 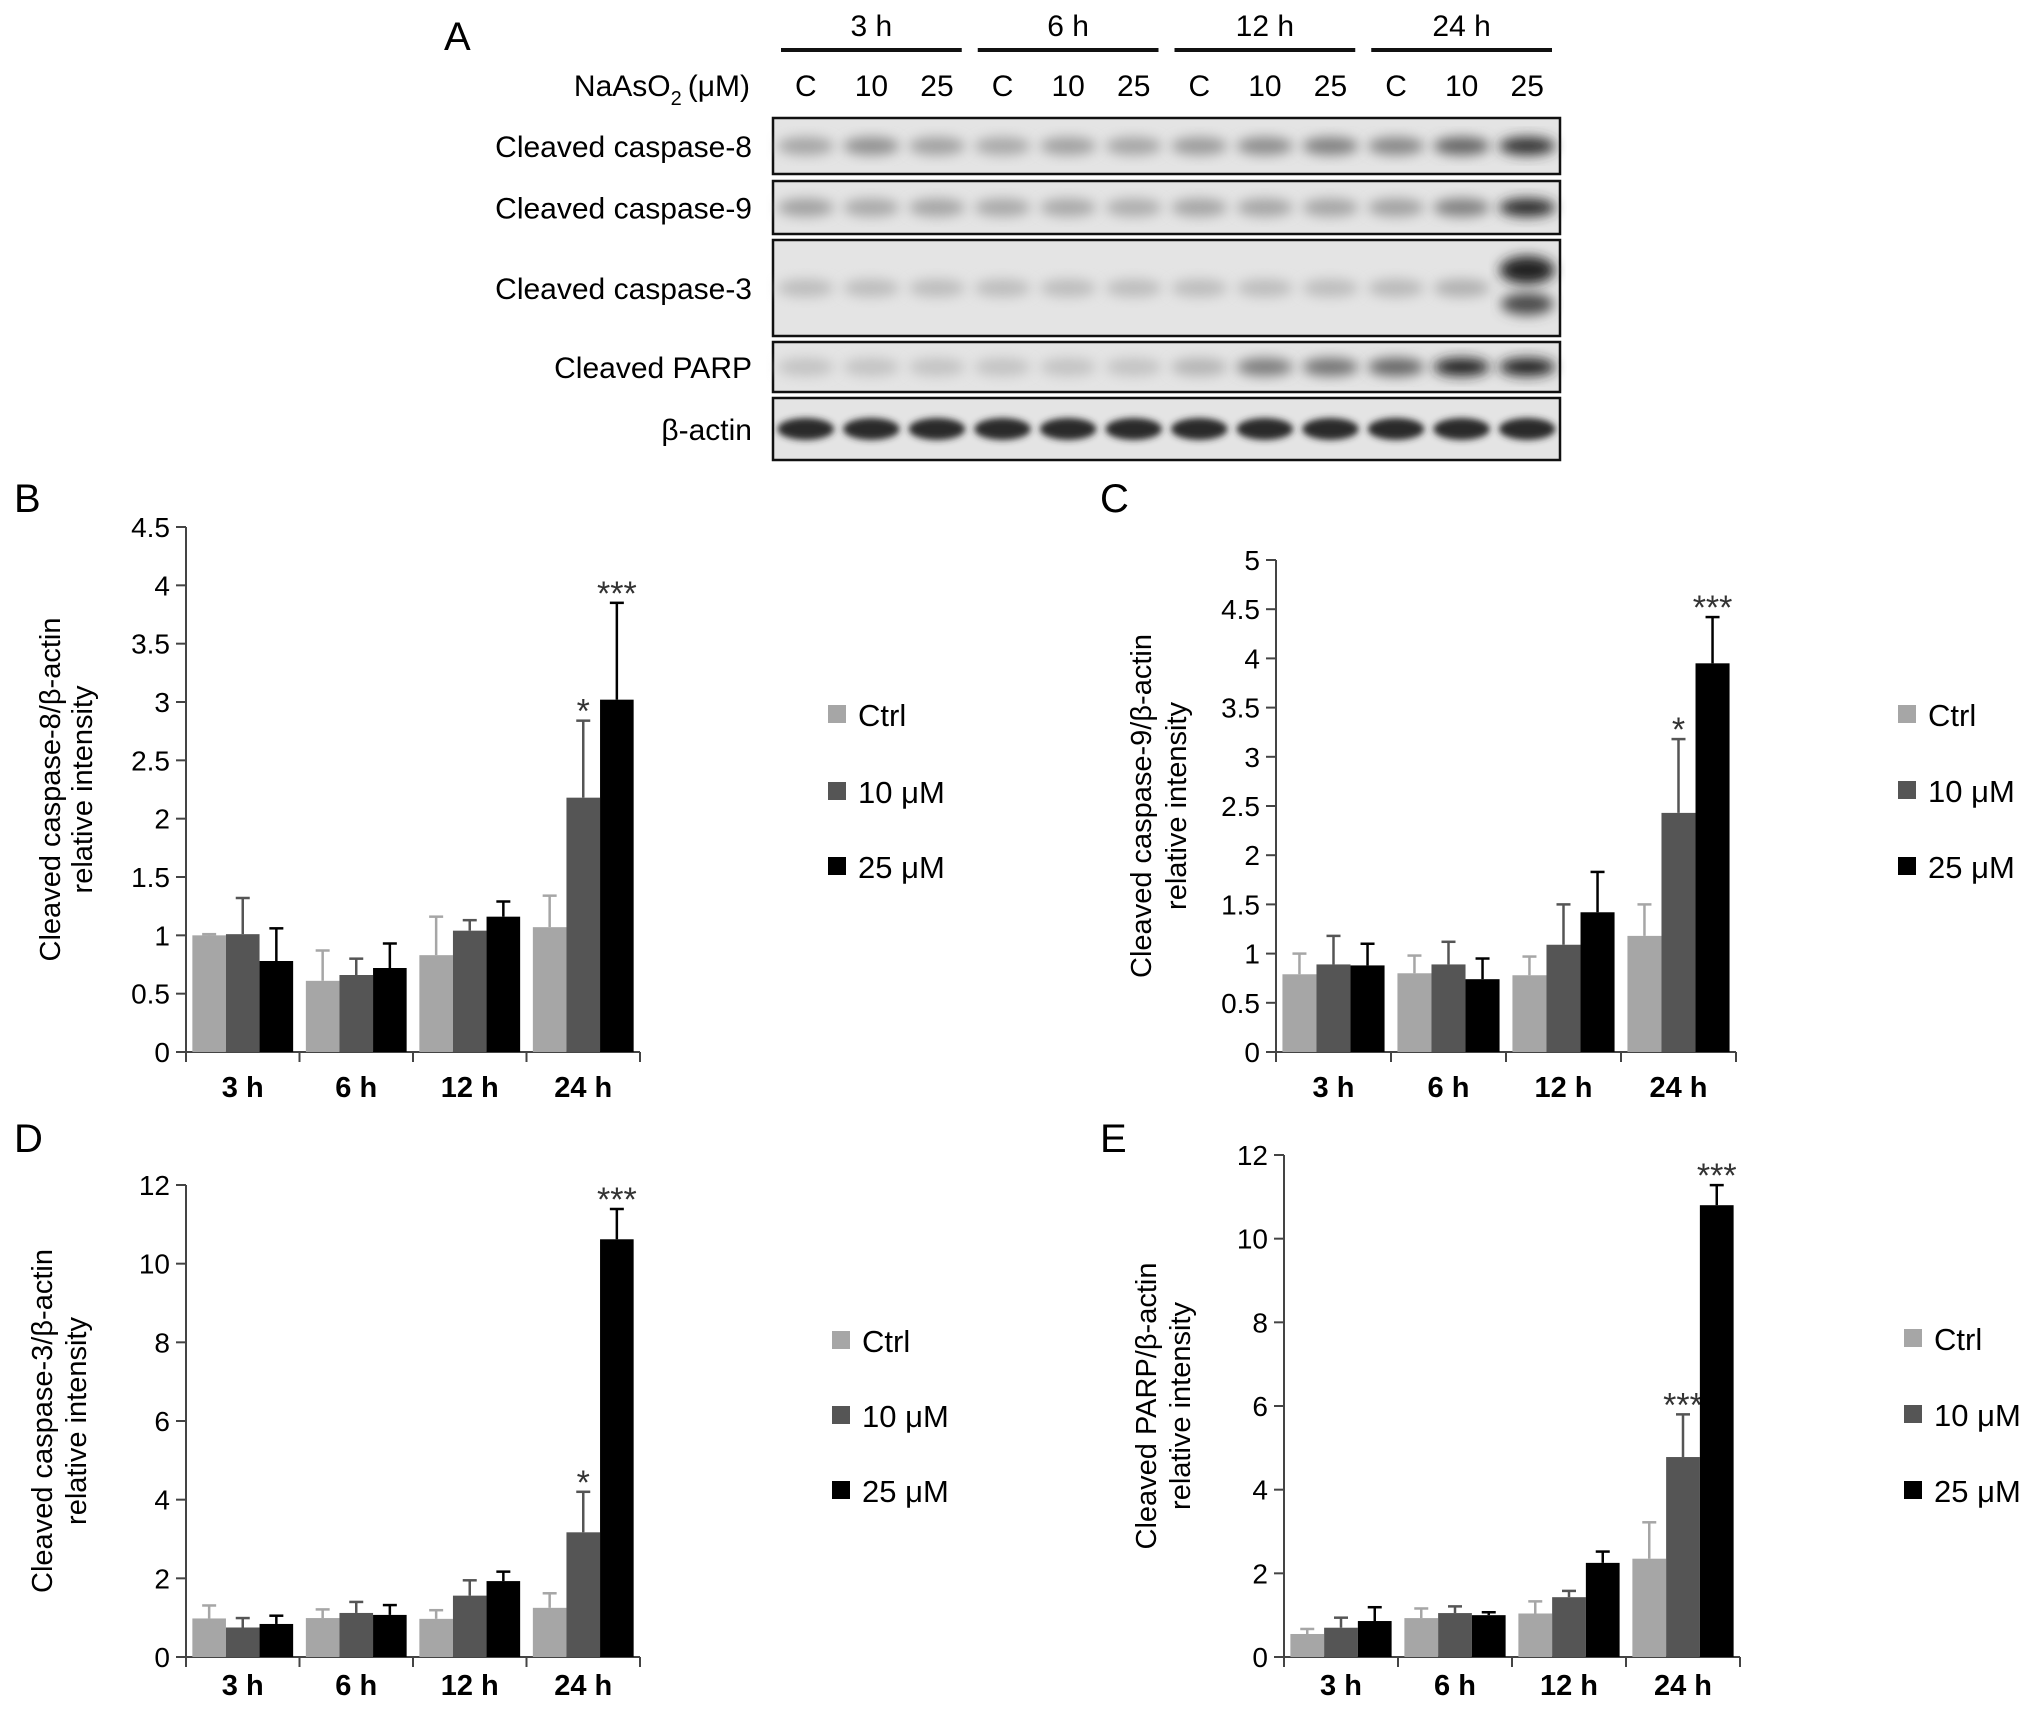 I want to click on panel-label-a: A, so click(x=457, y=37).